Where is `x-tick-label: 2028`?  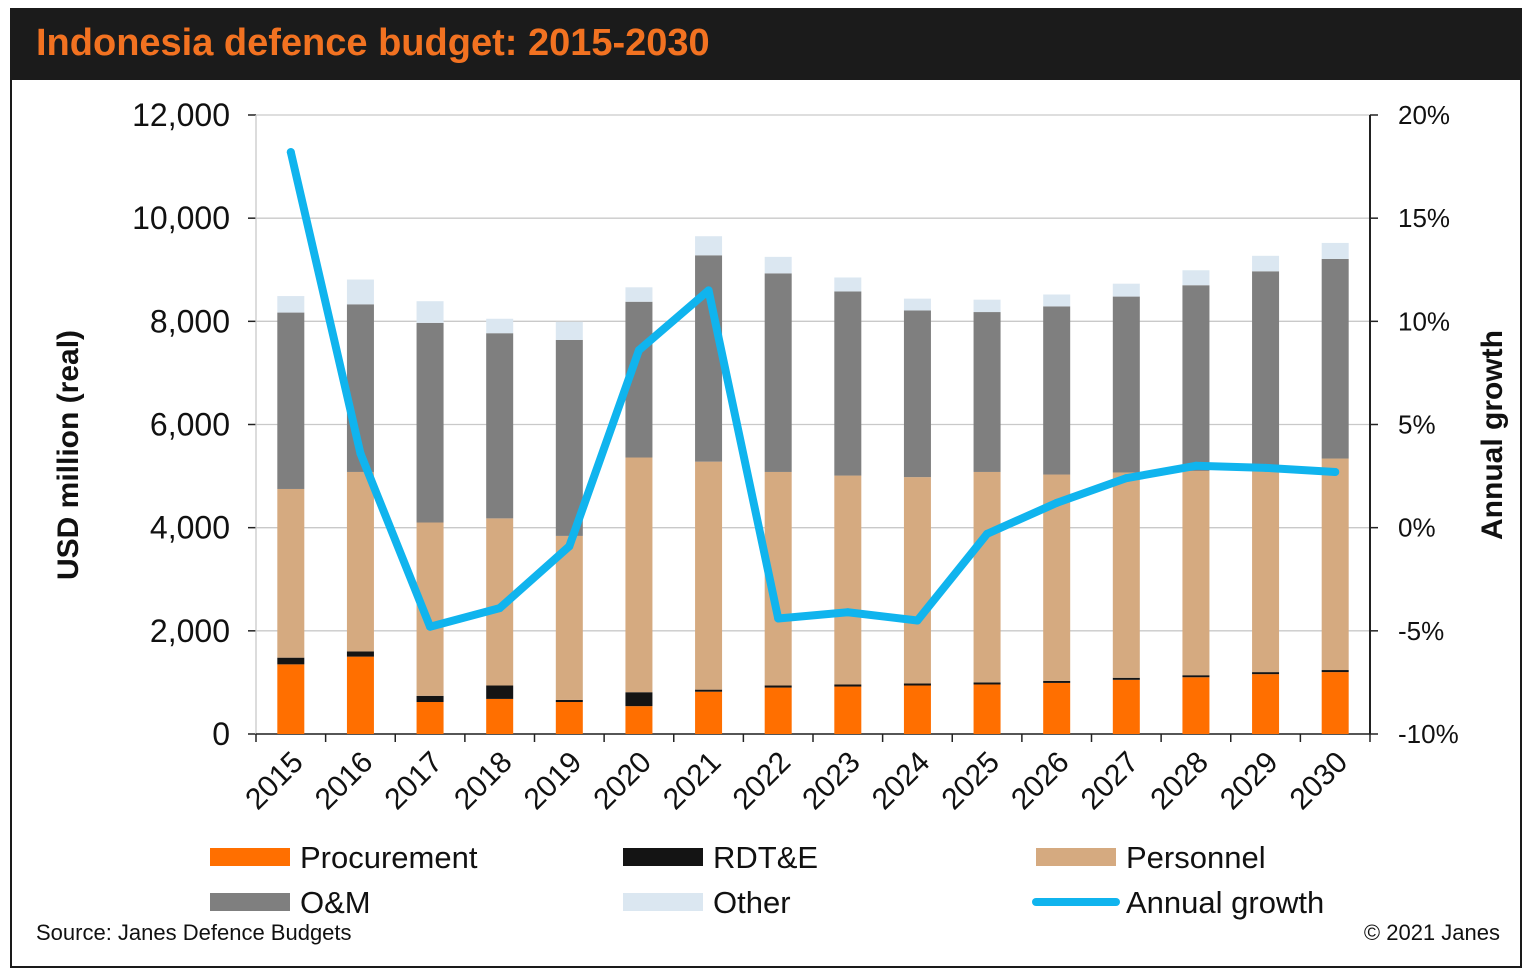 x-tick-label: 2028 is located at coordinates (1179, 781).